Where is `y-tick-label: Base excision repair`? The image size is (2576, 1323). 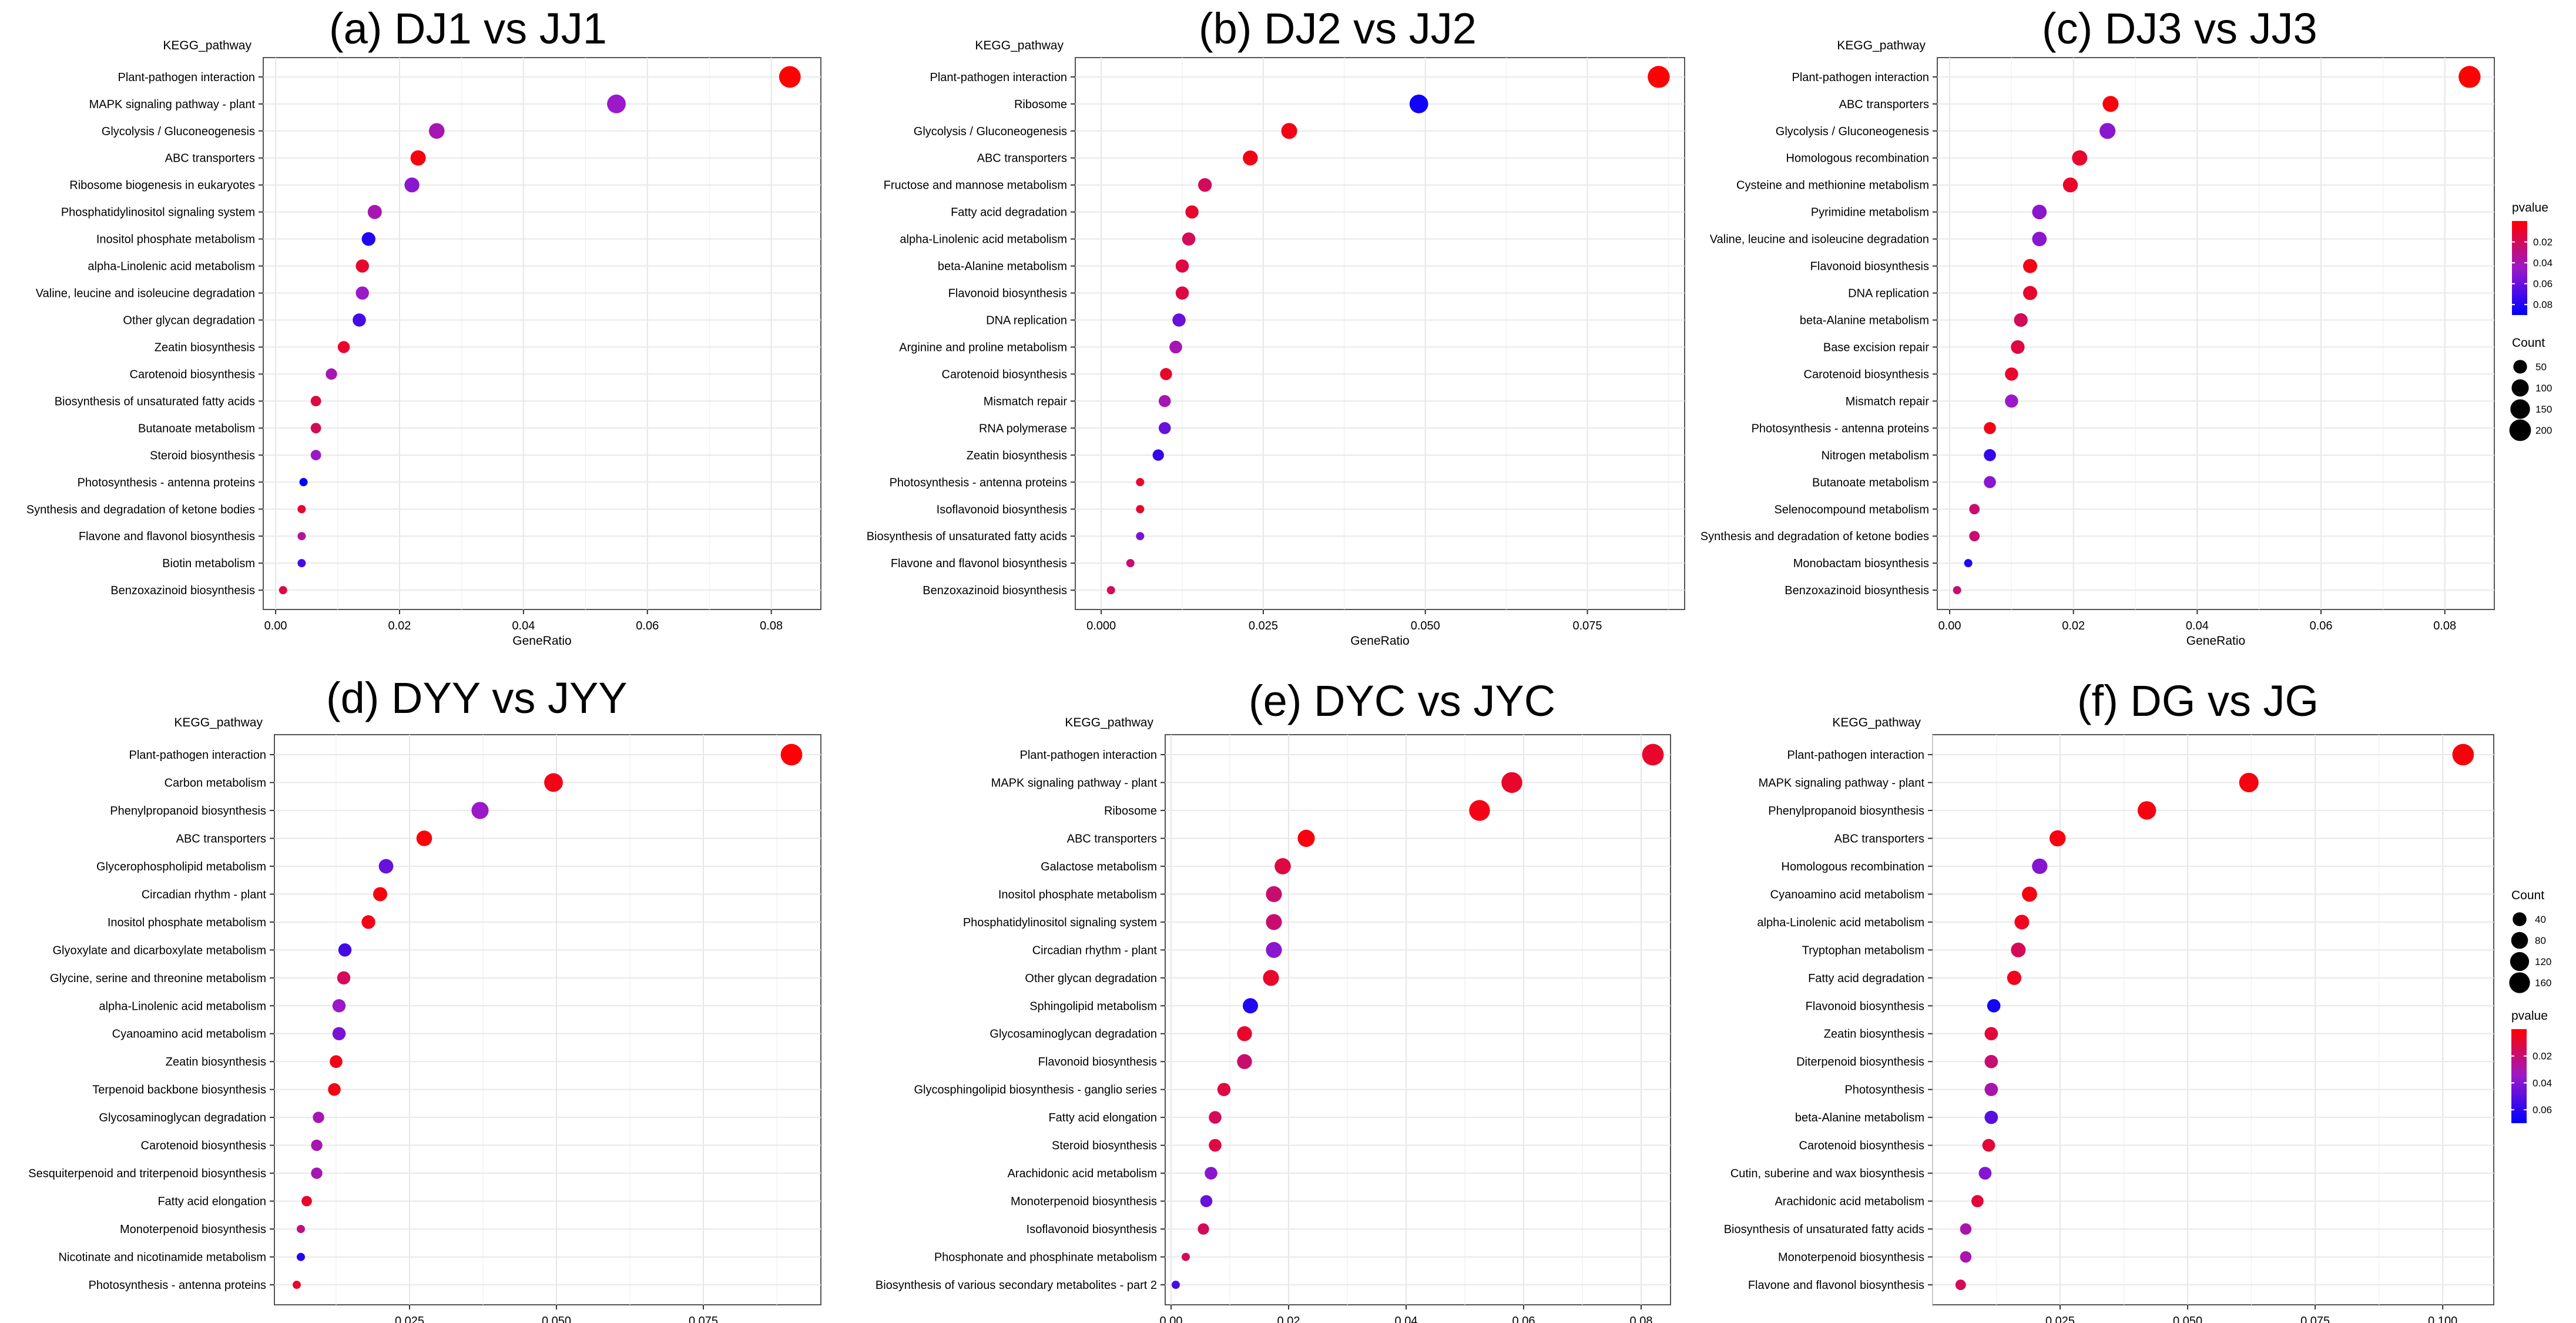
y-tick-label: Base excision repair is located at coordinates (1876, 347).